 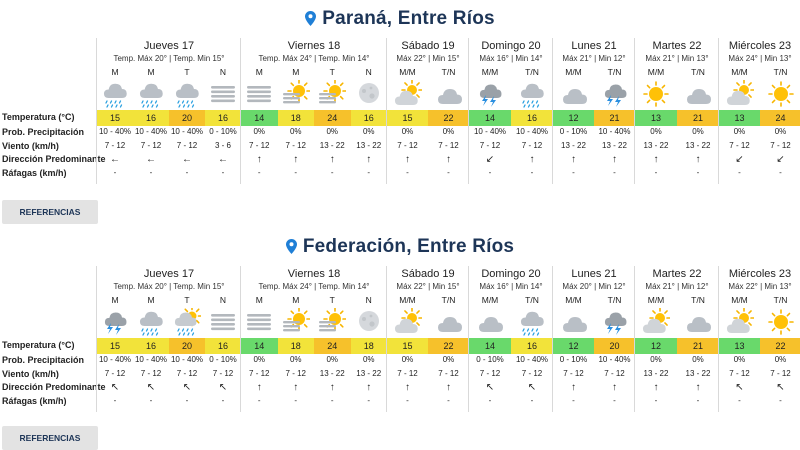 What do you see at coordinates (295, 118) in the screenshot?
I see `temperature-cell: 18` at bounding box center [295, 118].